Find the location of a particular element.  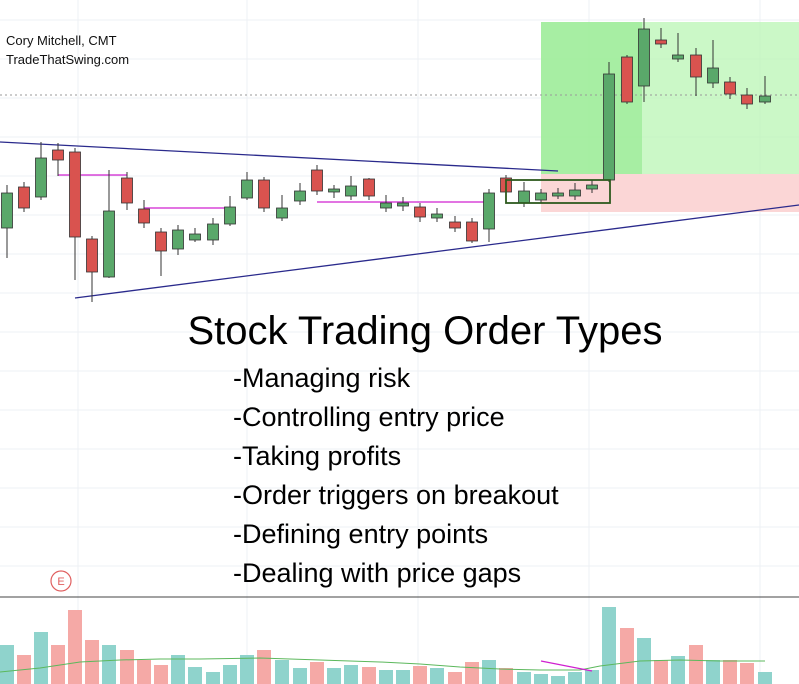

earnings-marker is located at coordinates (61, 581).